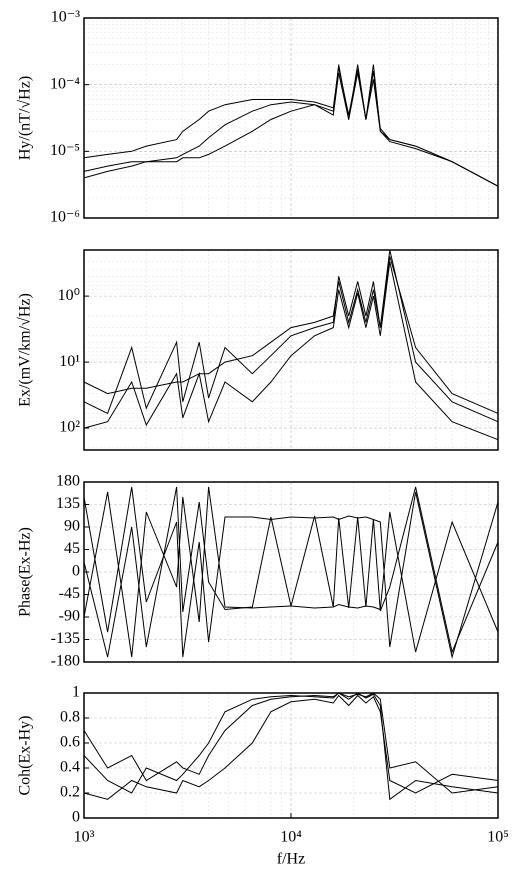 The image size is (524, 877). What do you see at coordinates (65, 17) in the screenshot?
I see `y-tick-label: 10⁻³` at bounding box center [65, 17].